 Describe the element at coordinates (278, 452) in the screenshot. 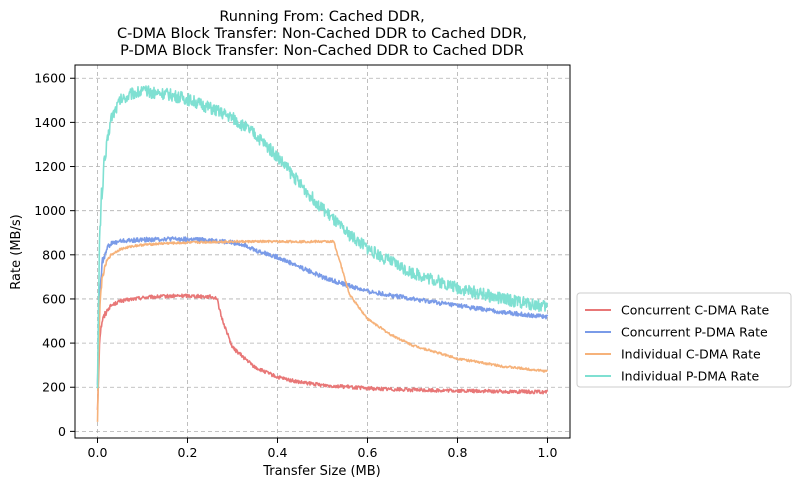

I see `x-tick-label-2: 0.4` at that location.